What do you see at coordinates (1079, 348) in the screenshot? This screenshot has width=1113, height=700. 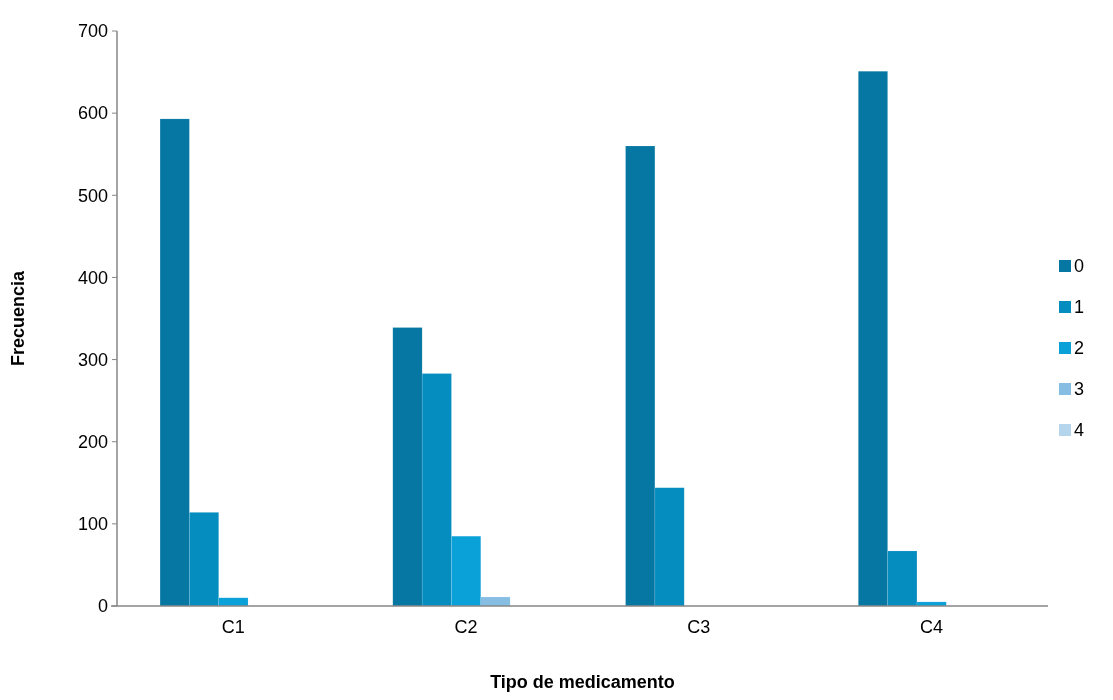 I see `legend-label: 2` at bounding box center [1079, 348].